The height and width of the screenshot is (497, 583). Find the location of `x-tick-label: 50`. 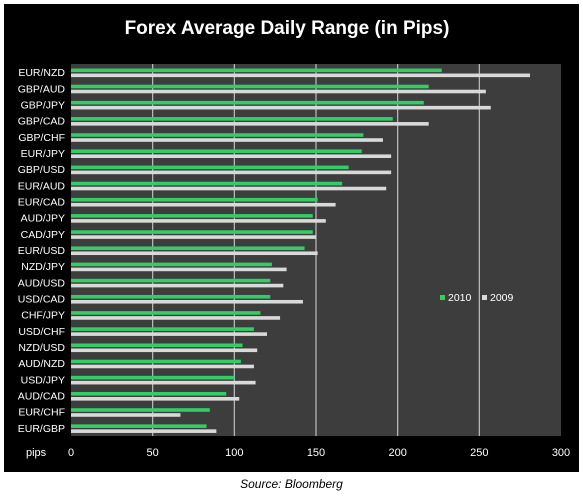

x-tick-label: 50 is located at coordinates (153, 453).